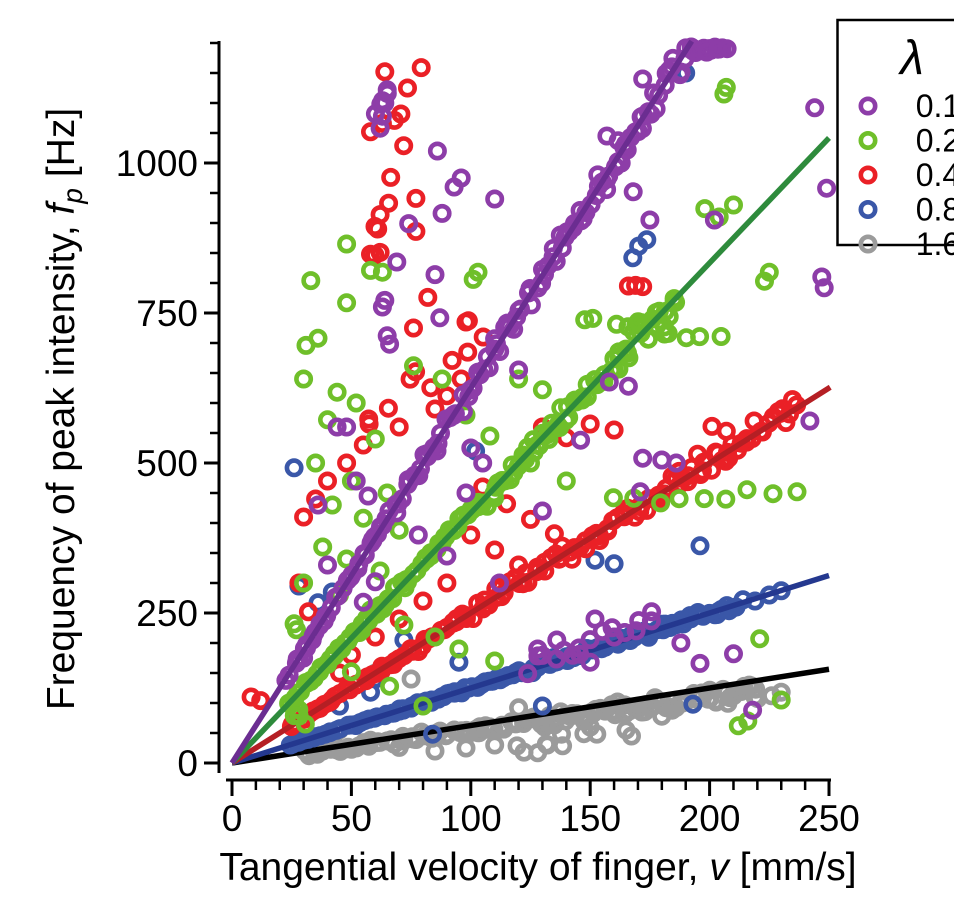 The height and width of the screenshot is (923, 954). Describe the element at coordinates (910, 58) in the screenshot. I see `legend-title: λ` at that location.